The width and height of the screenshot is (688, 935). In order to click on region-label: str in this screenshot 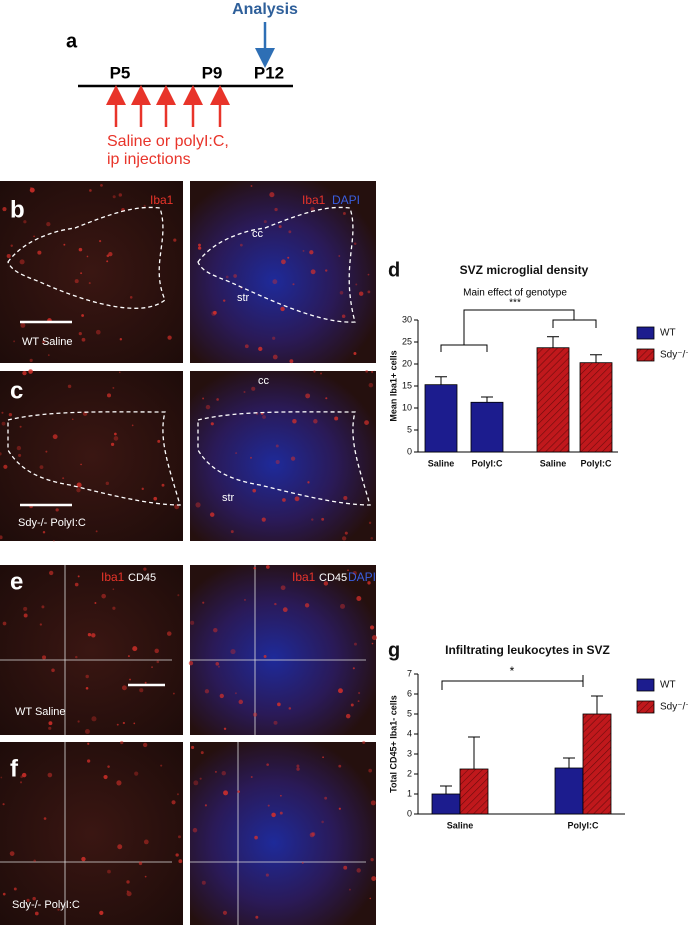, I will do `click(243, 298)`.